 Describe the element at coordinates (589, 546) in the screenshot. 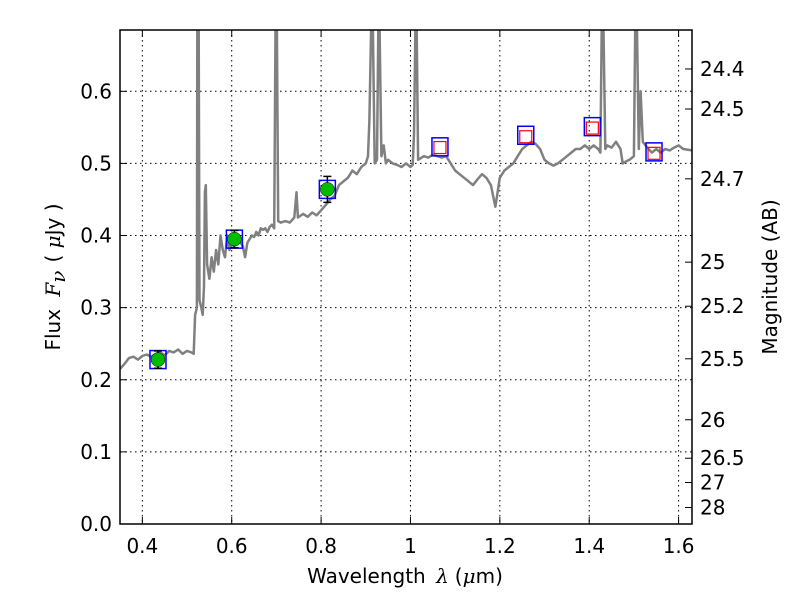

I see `x-tick-label: 1.4` at that location.